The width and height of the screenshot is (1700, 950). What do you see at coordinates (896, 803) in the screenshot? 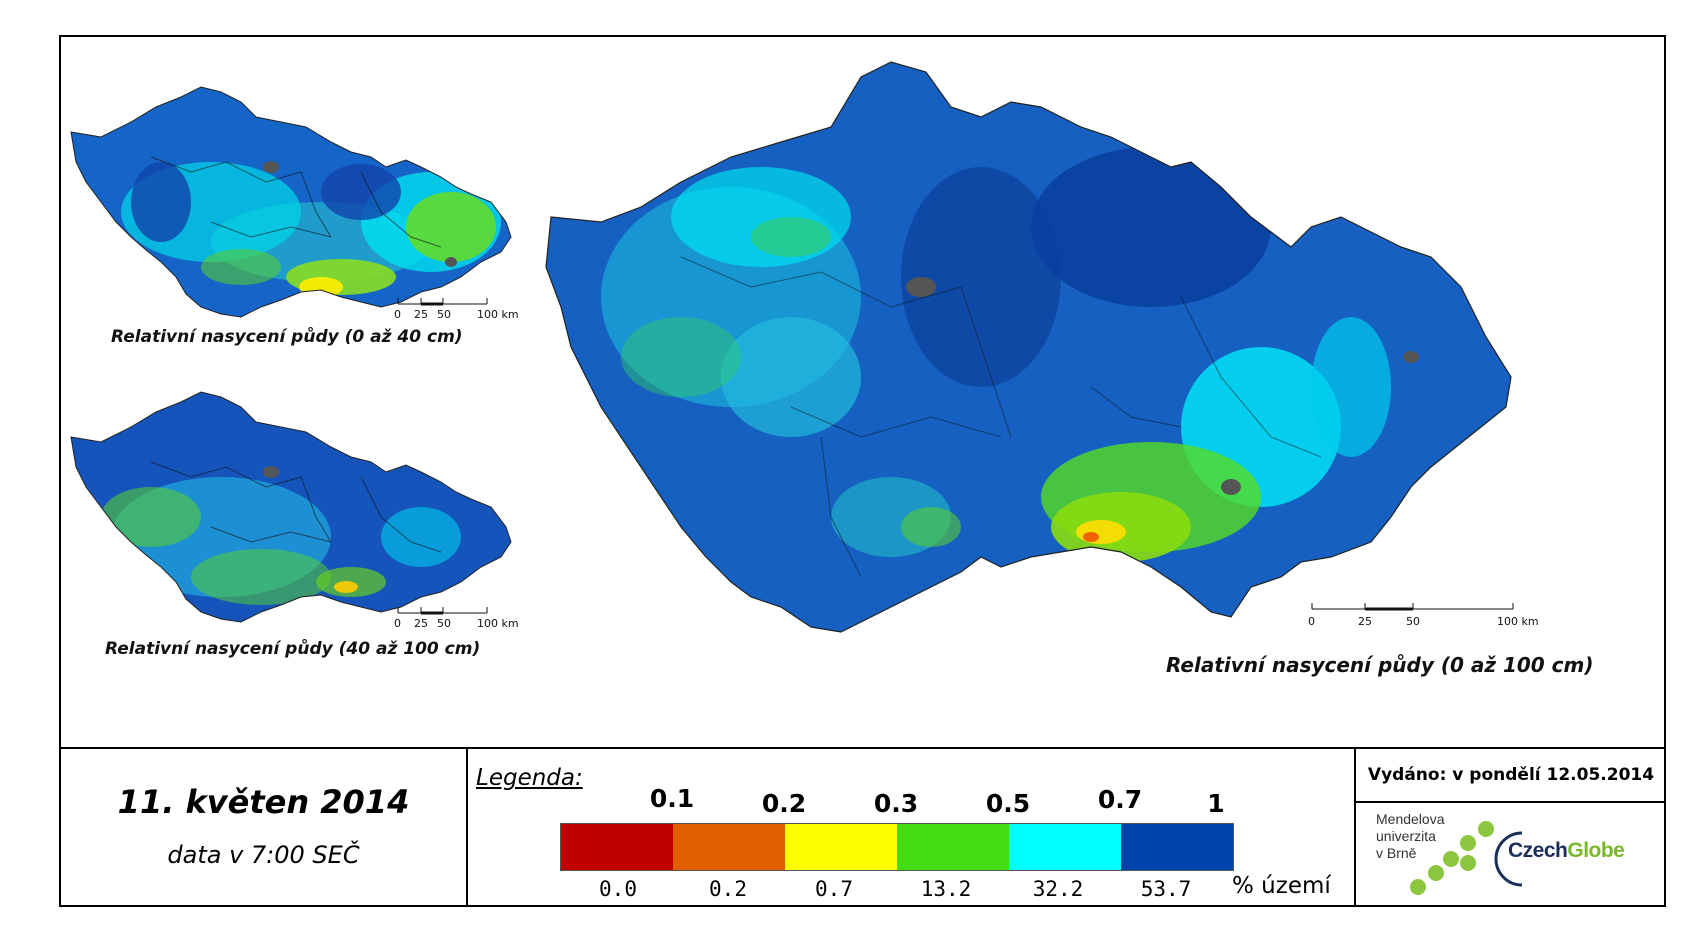
I see `legend-threshold-3: 0.3` at bounding box center [896, 803].